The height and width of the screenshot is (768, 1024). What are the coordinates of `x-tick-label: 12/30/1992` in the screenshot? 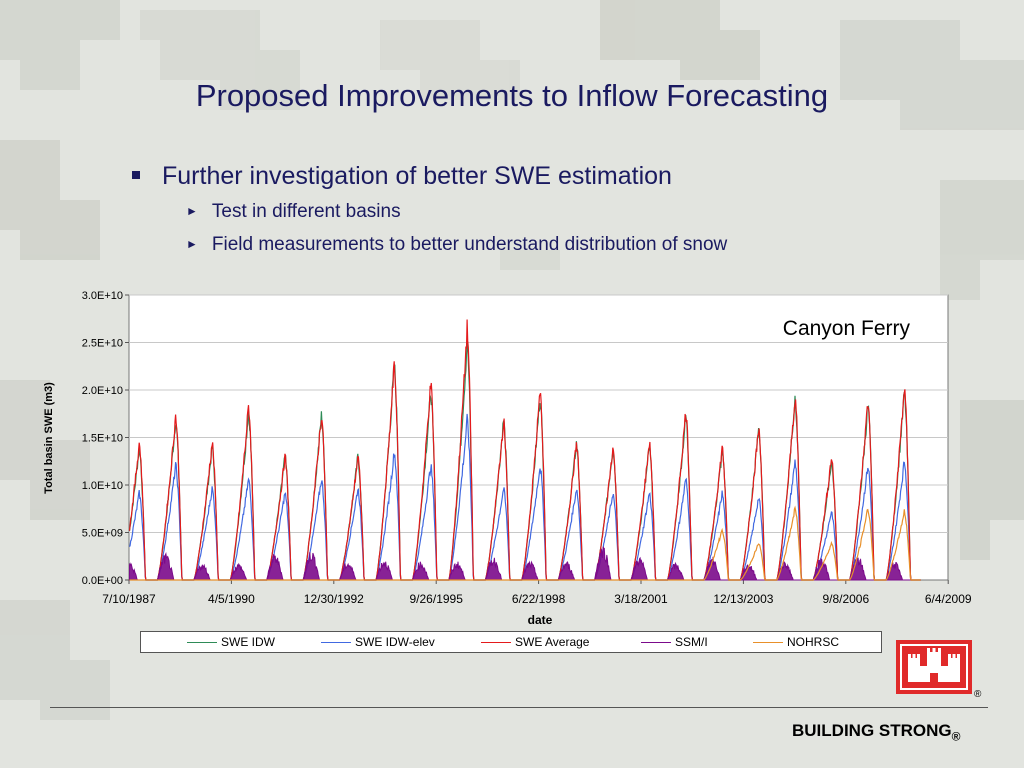 It's located at (334, 599).